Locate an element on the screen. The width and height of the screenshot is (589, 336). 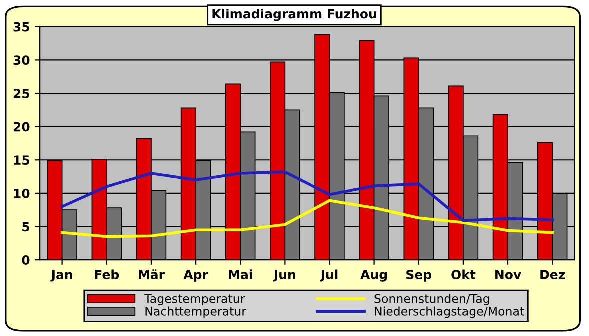
x-tick-label: Dez is located at coordinates (553, 275).